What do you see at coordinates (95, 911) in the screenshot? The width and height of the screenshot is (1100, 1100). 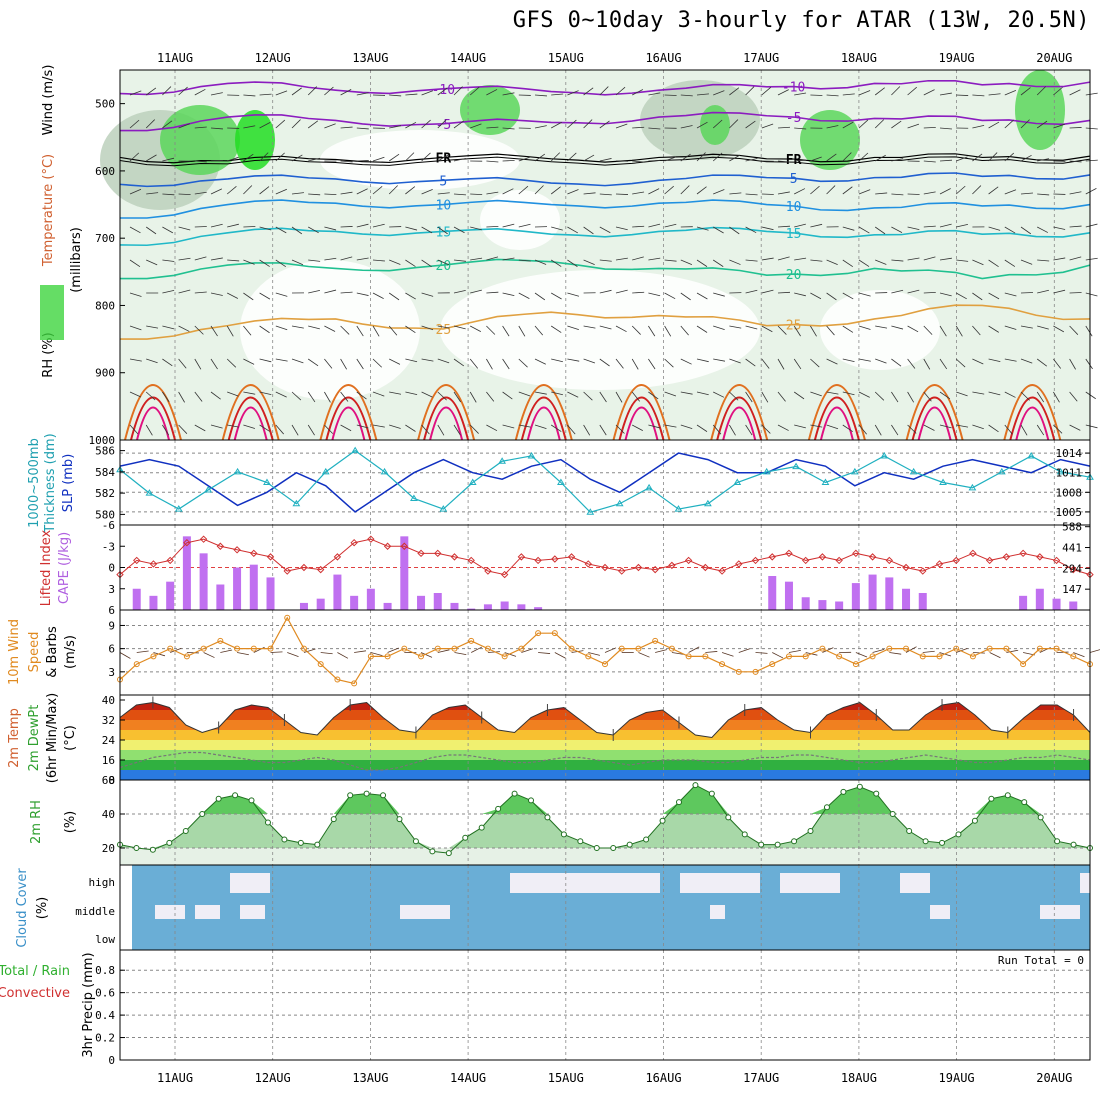 I see `cloud-level-label: middle` at bounding box center [95, 911].